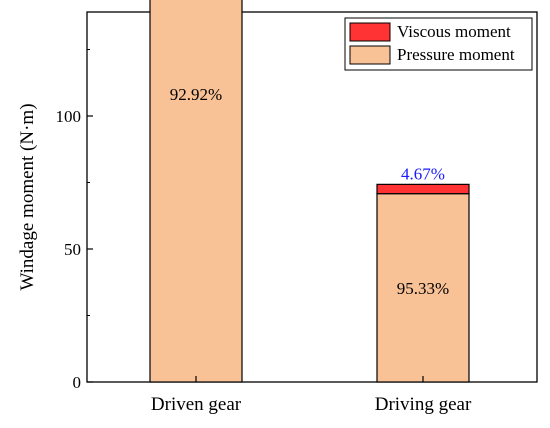 The height and width of the screenshot is (428, 550). Describe the element at coordinates (370, 32) in the screenshot. I see `legend-swatch-viscous-moment` at that location.